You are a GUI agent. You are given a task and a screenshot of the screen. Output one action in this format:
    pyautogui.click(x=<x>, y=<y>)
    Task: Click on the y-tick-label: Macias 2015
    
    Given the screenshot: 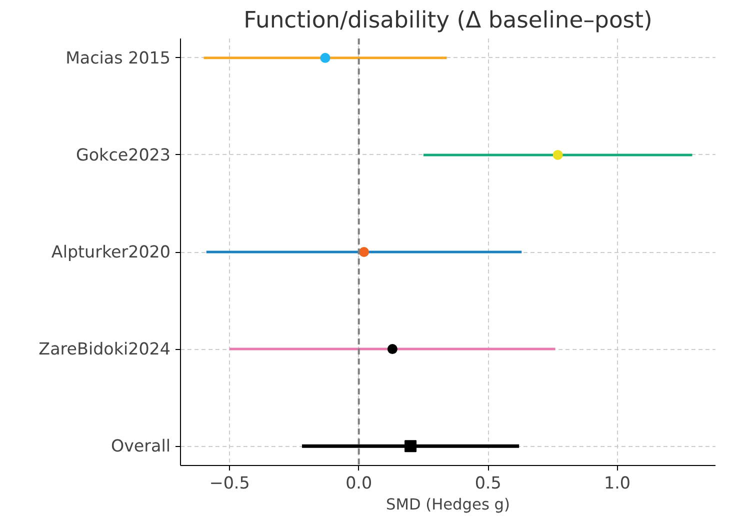 What is the action you would take?
    pyautogui.click(x=118, y=58)
    